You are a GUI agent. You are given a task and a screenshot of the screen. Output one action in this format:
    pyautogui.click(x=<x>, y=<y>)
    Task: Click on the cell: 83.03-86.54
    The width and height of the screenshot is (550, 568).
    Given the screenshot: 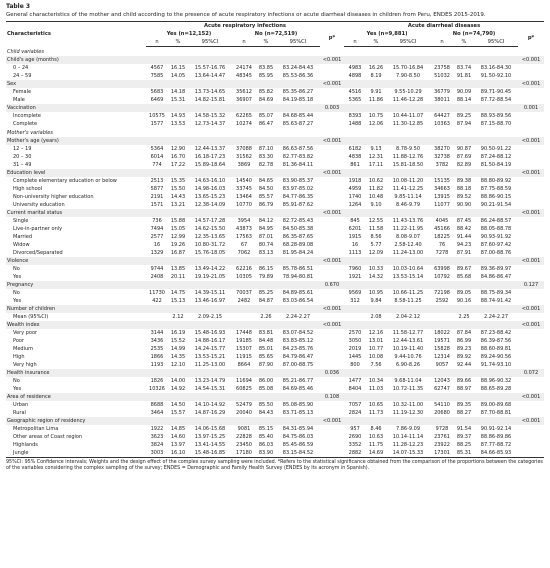 What is the action you would take?
    pyautogui.click(x=298, y=301)
    